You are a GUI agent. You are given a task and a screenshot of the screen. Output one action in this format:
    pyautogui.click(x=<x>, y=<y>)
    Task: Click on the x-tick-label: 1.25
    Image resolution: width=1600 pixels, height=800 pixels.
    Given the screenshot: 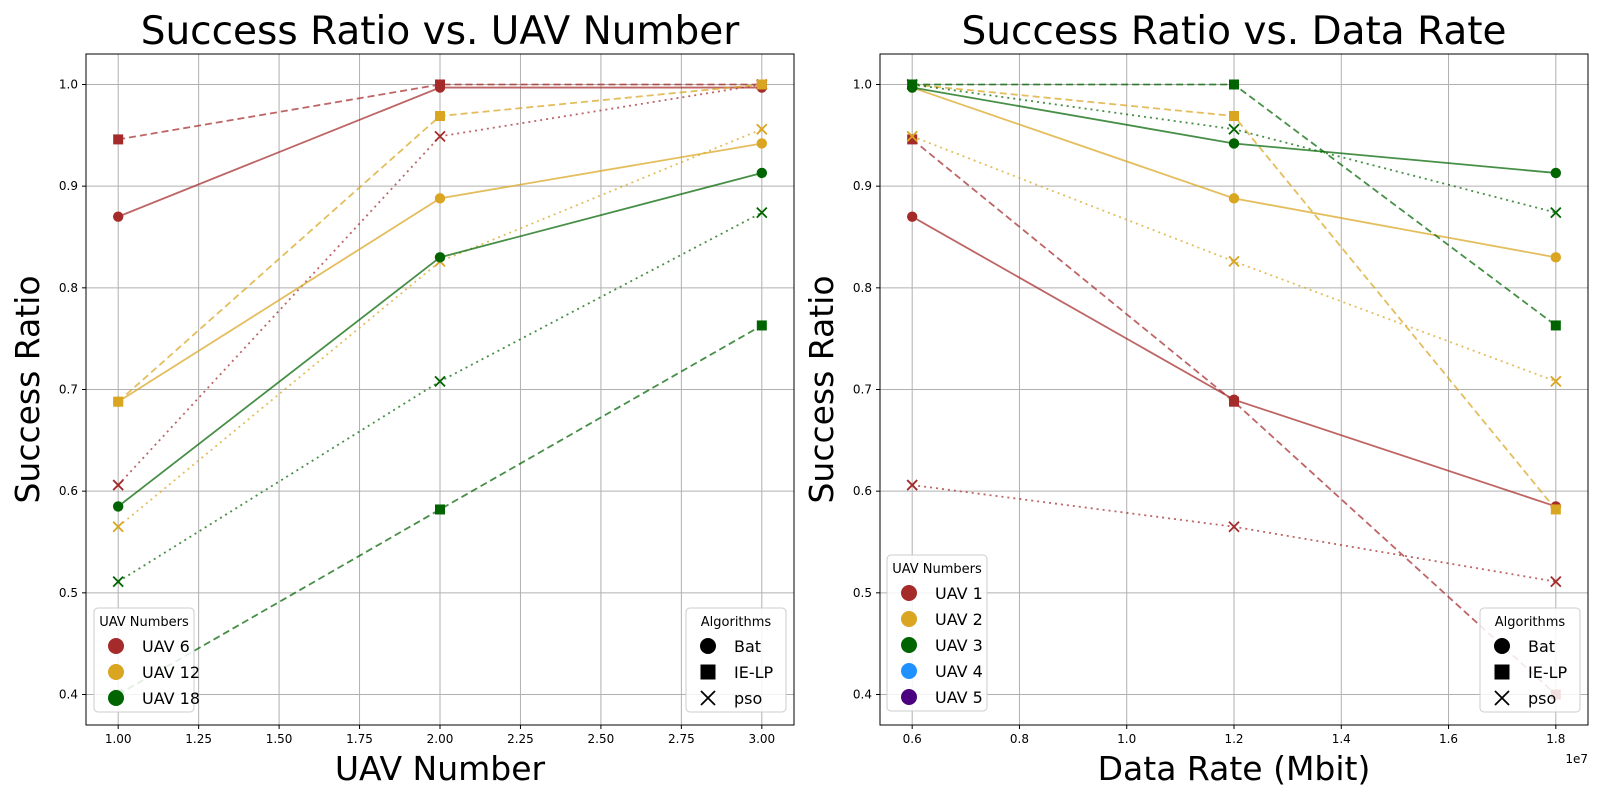 What is the action you would take?
    pyautogui.click(x=198, y=739)
    